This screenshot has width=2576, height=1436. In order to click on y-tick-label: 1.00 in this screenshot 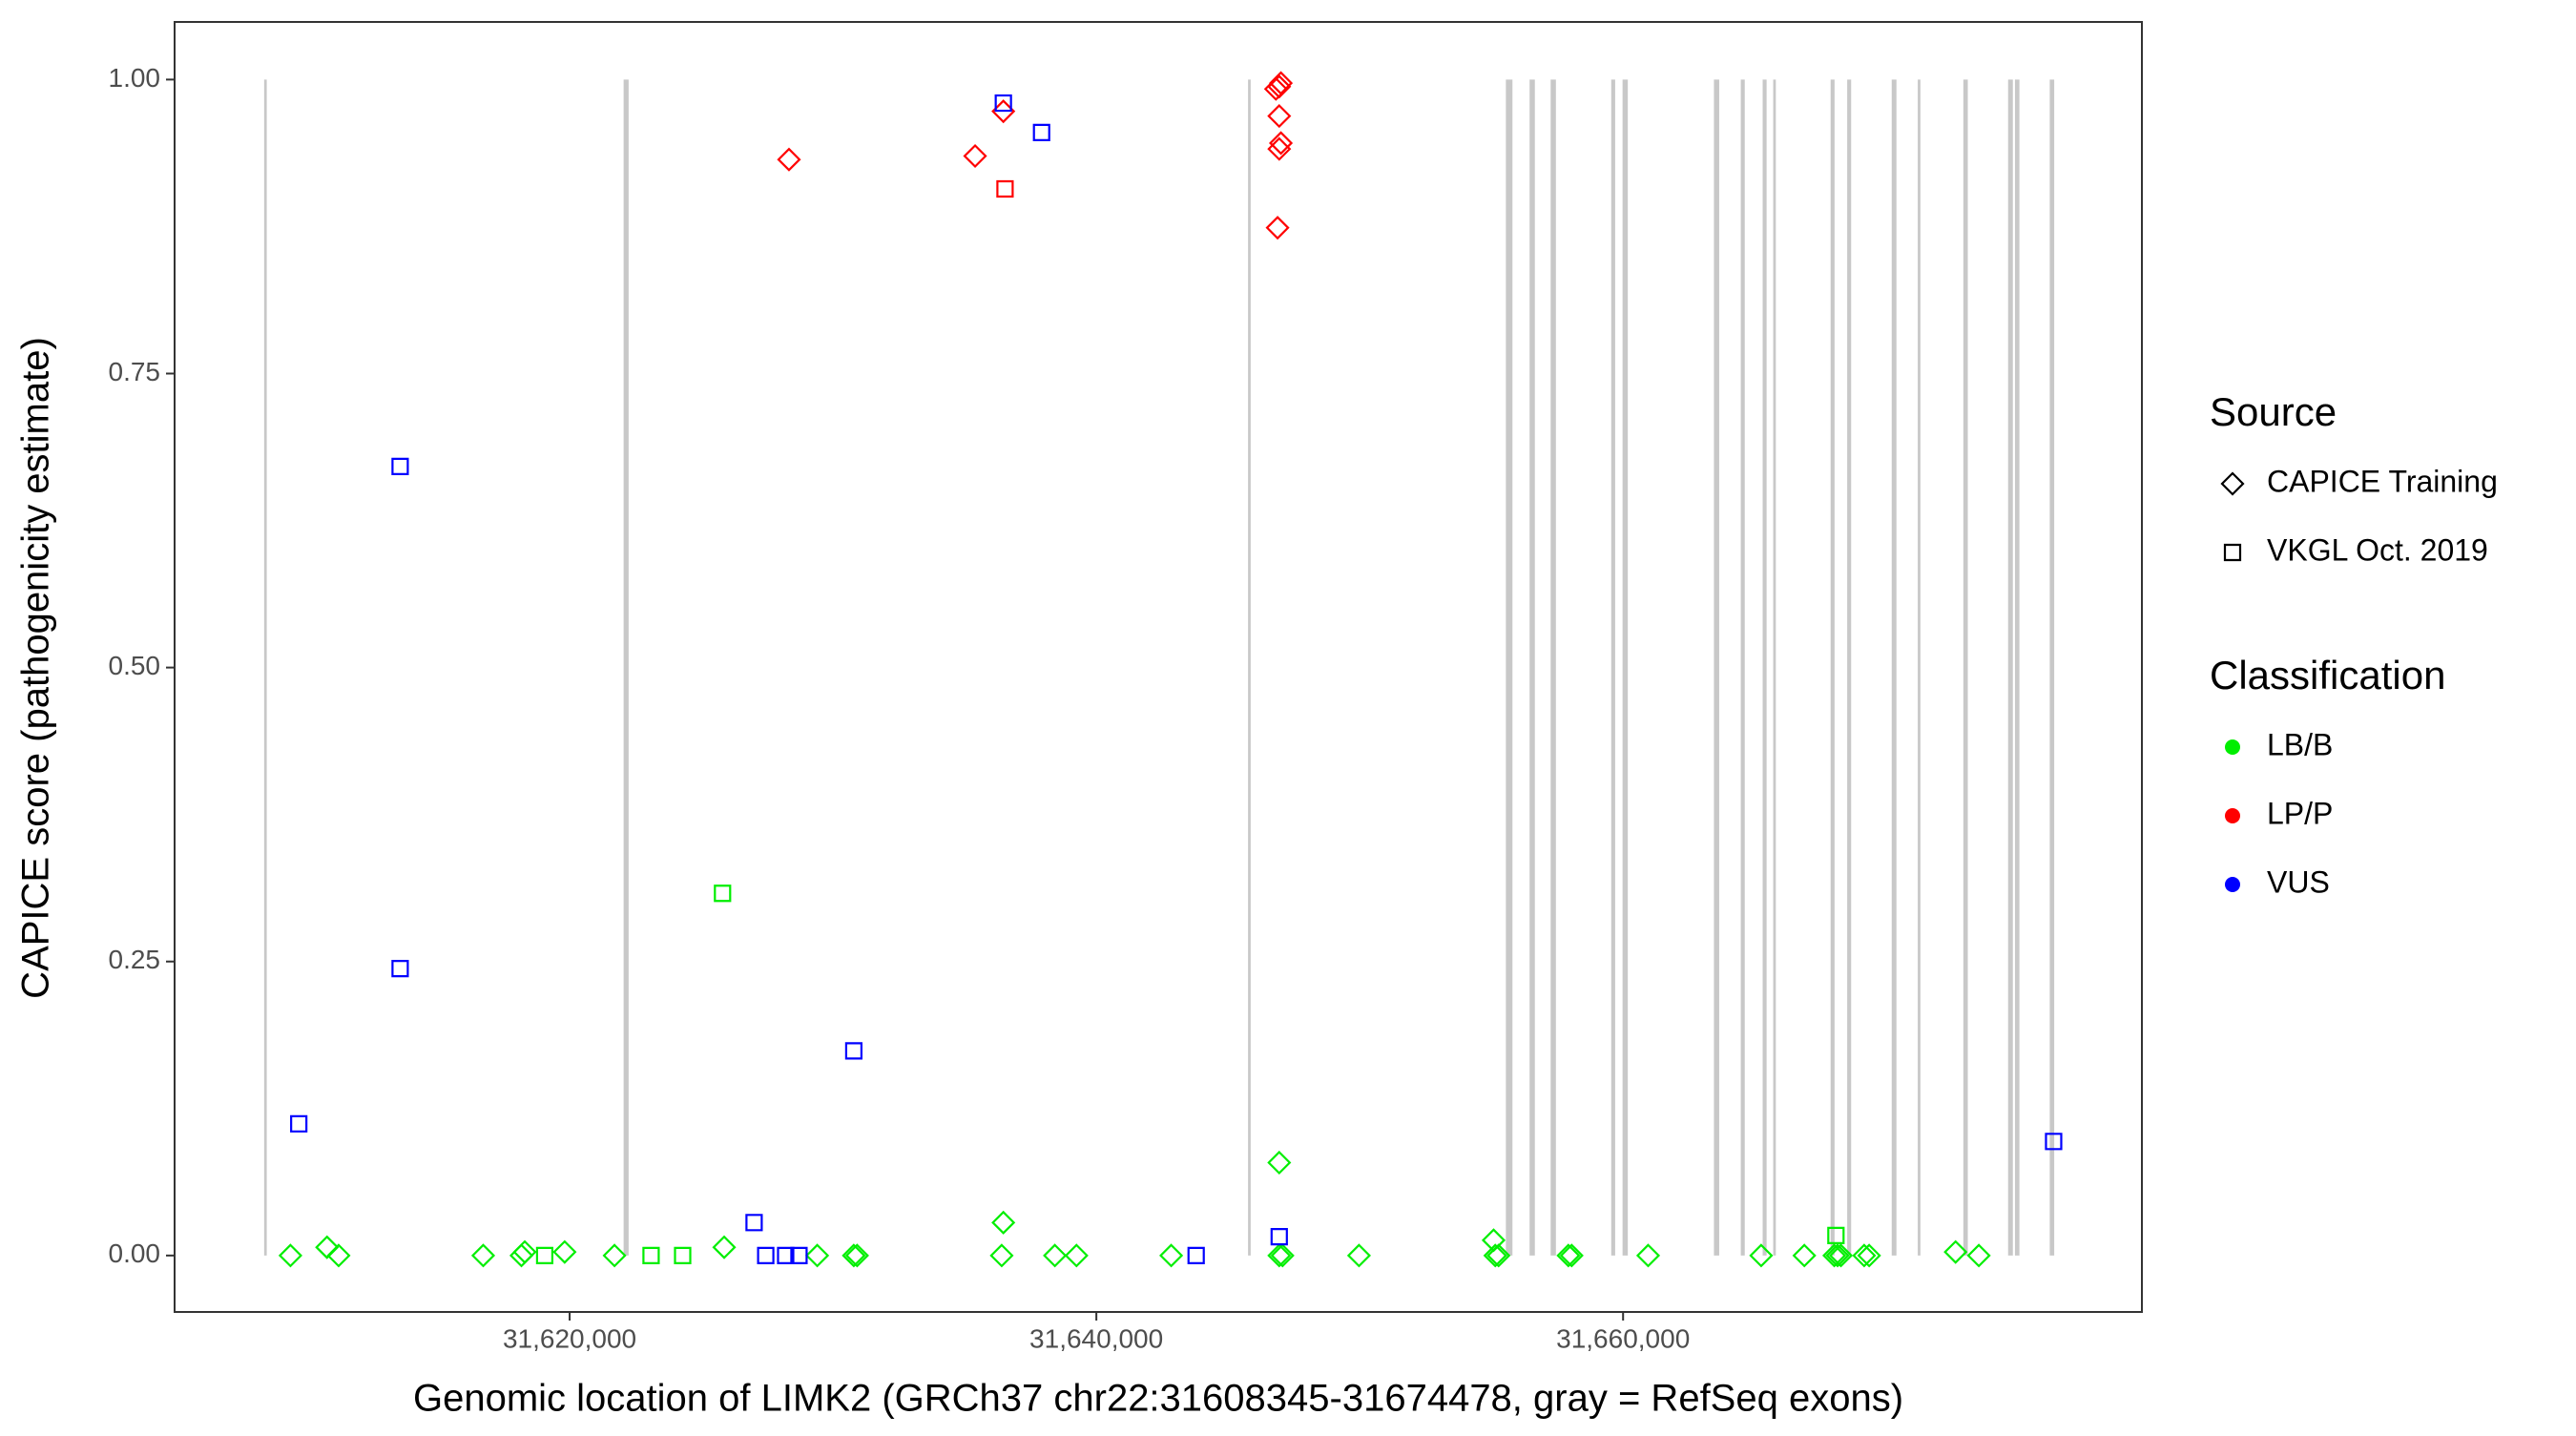, I will do `click(135, 78)`.